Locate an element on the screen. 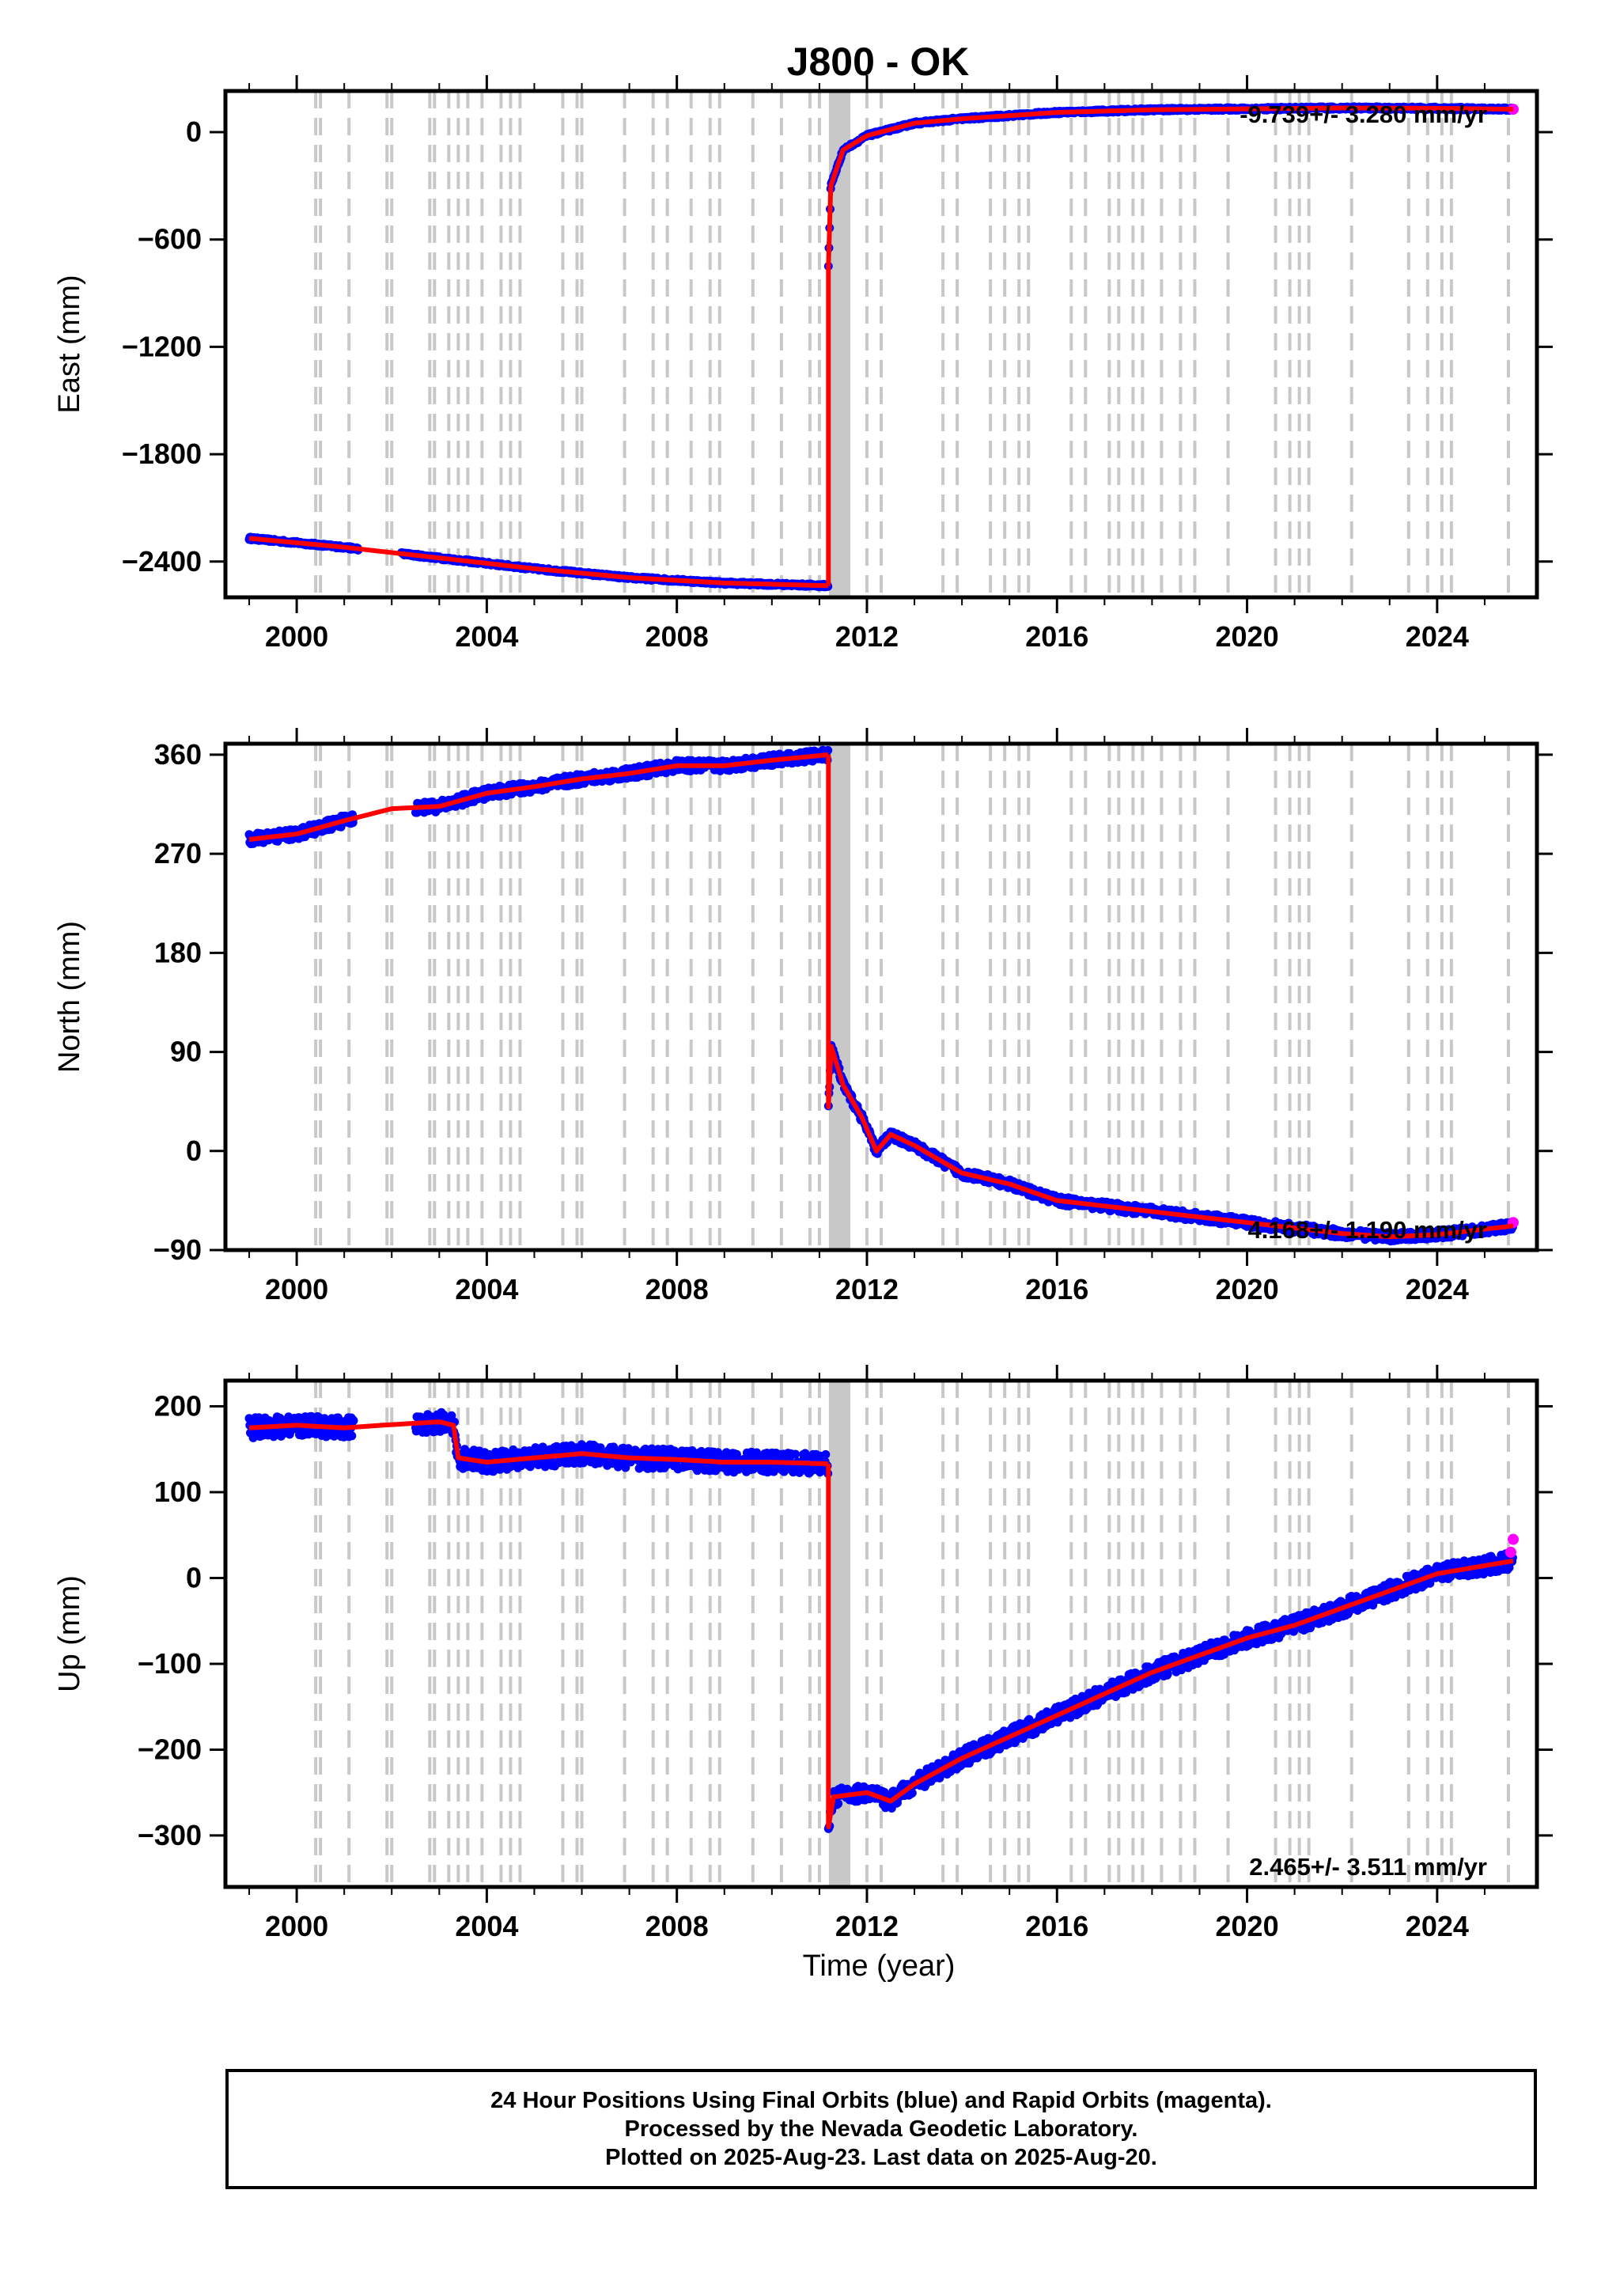 The image size is (1601, 2296). north-y-axis-label: North (mm) is located at coordinates (70, 997).